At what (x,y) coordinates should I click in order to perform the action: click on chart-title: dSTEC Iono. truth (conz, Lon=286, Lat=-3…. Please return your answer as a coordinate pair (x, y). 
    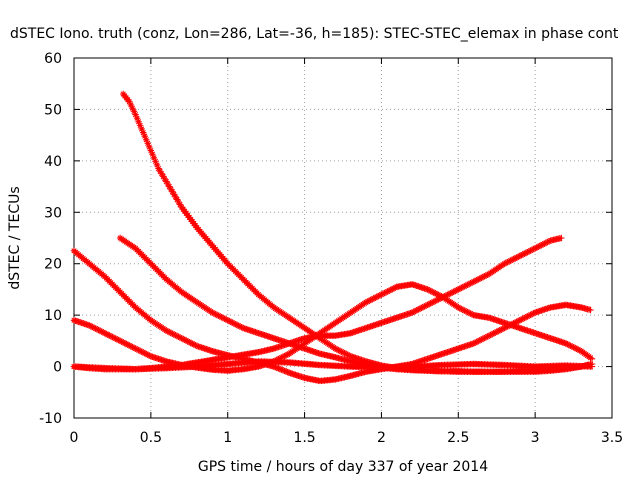
    Looking at the image, I should click on (314, 34).